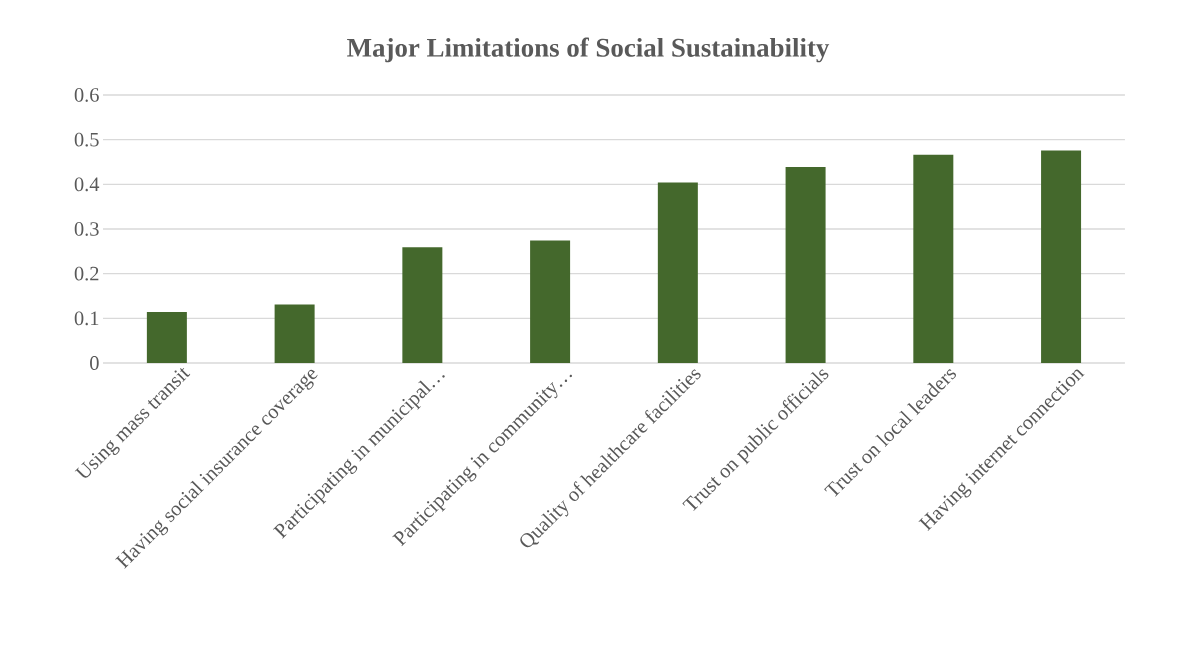 This screenshot has width=1177, height=664. I want to click on chart-title: Major Limitations of Social Sustainability, so click(588, 50).